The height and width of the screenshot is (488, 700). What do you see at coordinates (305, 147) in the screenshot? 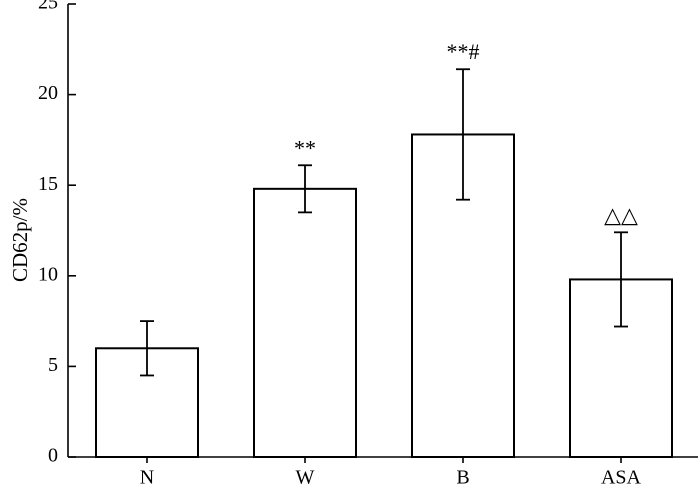
I see `significance-label-W: **` at bounding box center [305, 147].